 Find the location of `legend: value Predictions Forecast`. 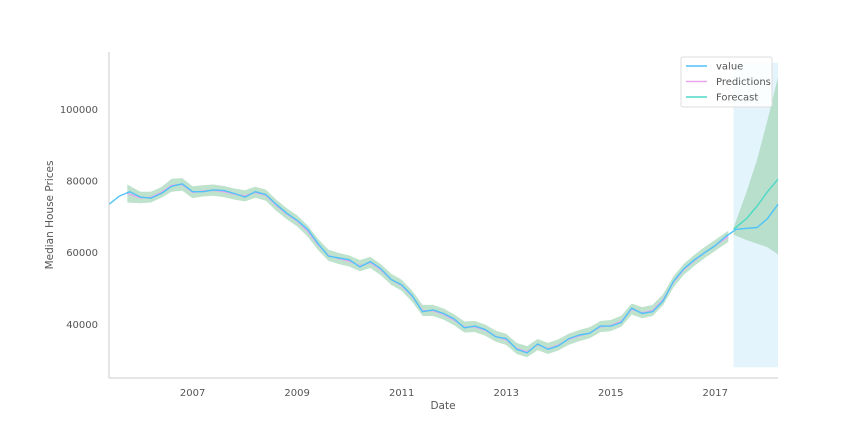

legend: value Predictions Forecast is located at coordinates (726, 82).